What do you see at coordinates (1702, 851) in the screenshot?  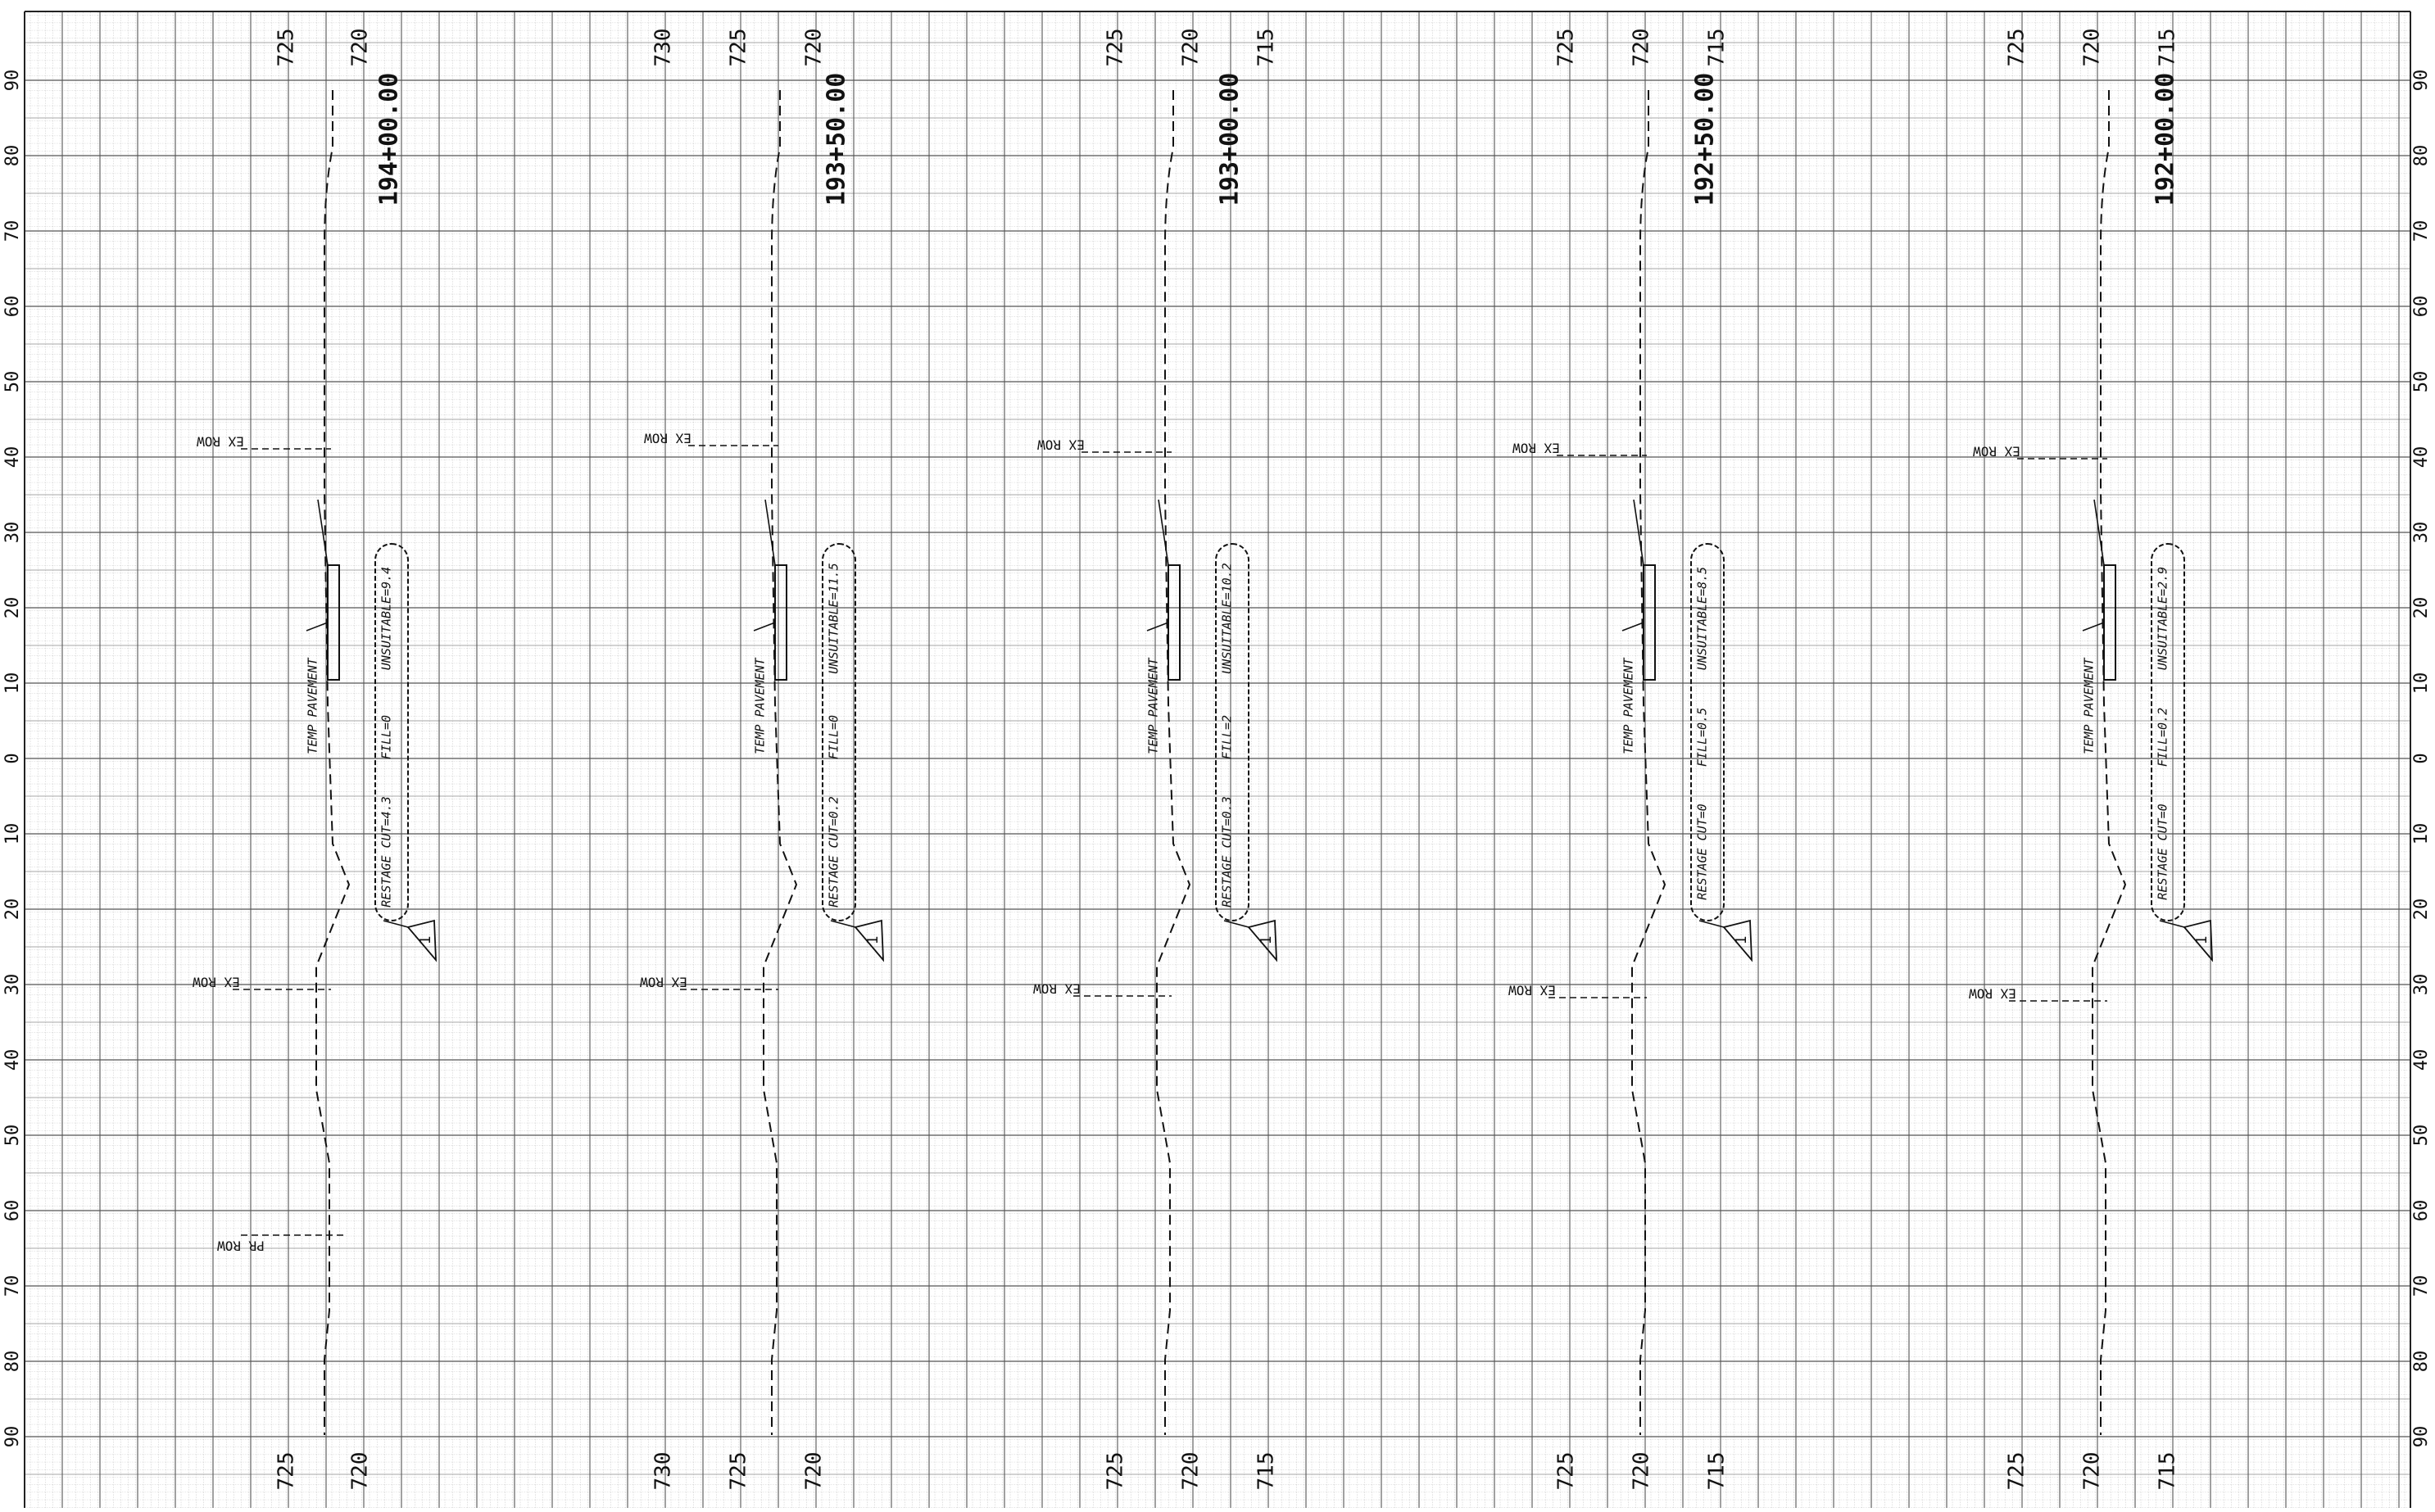 I see `restage-cut-label: RESTAGE CUT=0` at bounding box center [1702, 851].